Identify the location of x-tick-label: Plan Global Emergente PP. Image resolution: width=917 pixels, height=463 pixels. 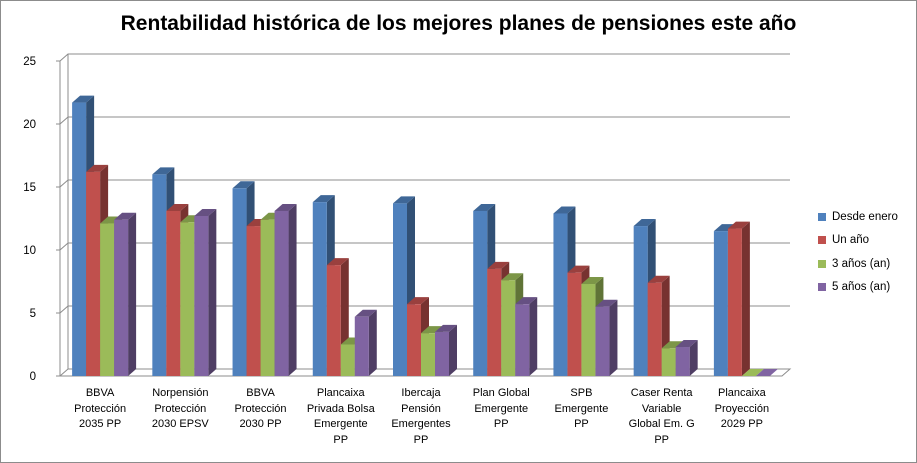
(501, 408).